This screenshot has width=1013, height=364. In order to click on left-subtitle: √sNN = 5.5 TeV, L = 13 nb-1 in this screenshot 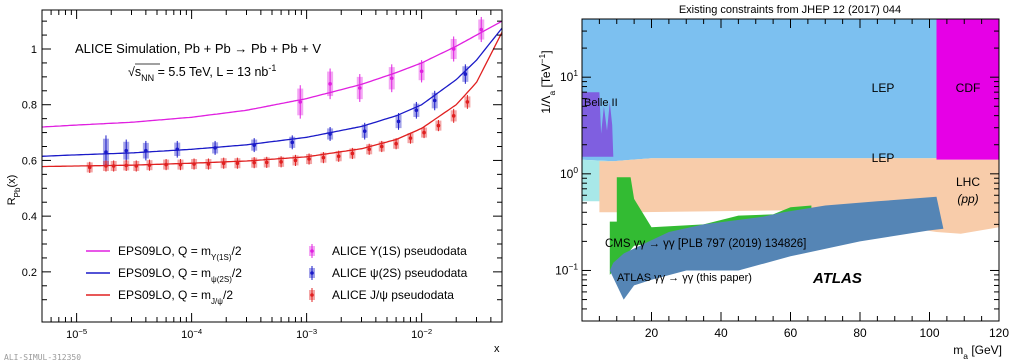, I will do `click(202, 73)`.